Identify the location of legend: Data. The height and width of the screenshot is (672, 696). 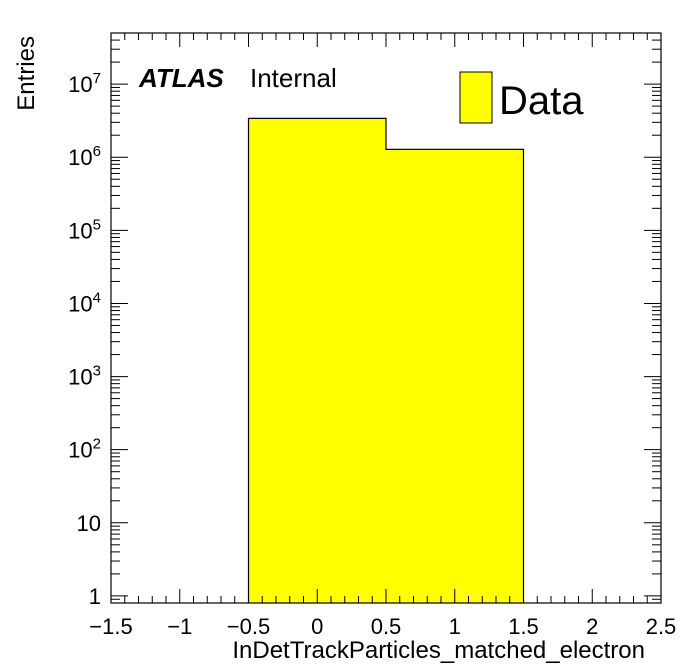
(521, 97).